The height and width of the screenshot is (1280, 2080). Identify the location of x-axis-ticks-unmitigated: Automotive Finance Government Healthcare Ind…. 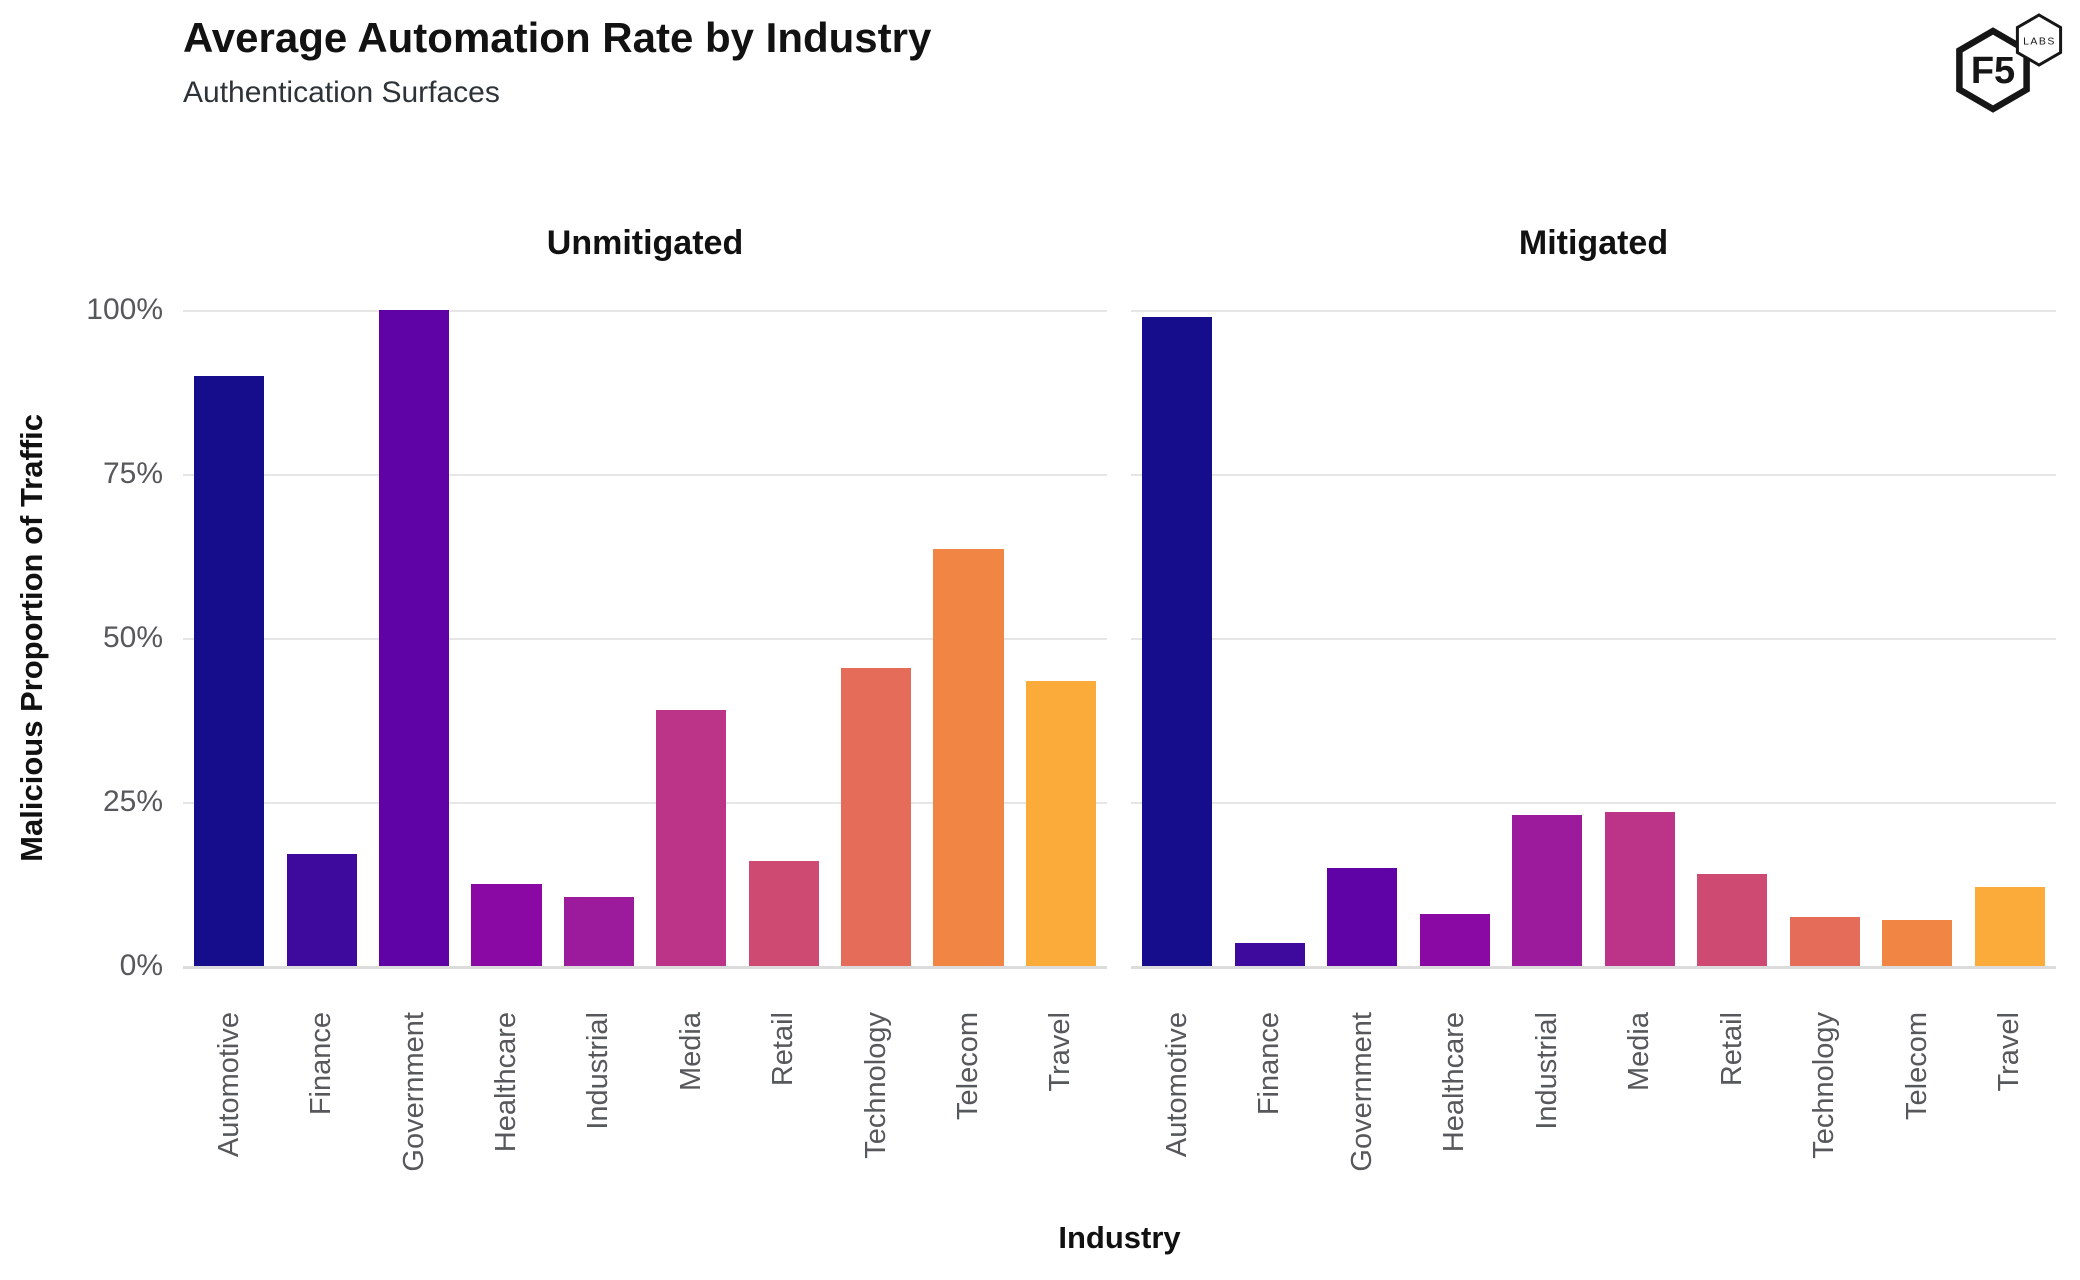
(645, 1107).